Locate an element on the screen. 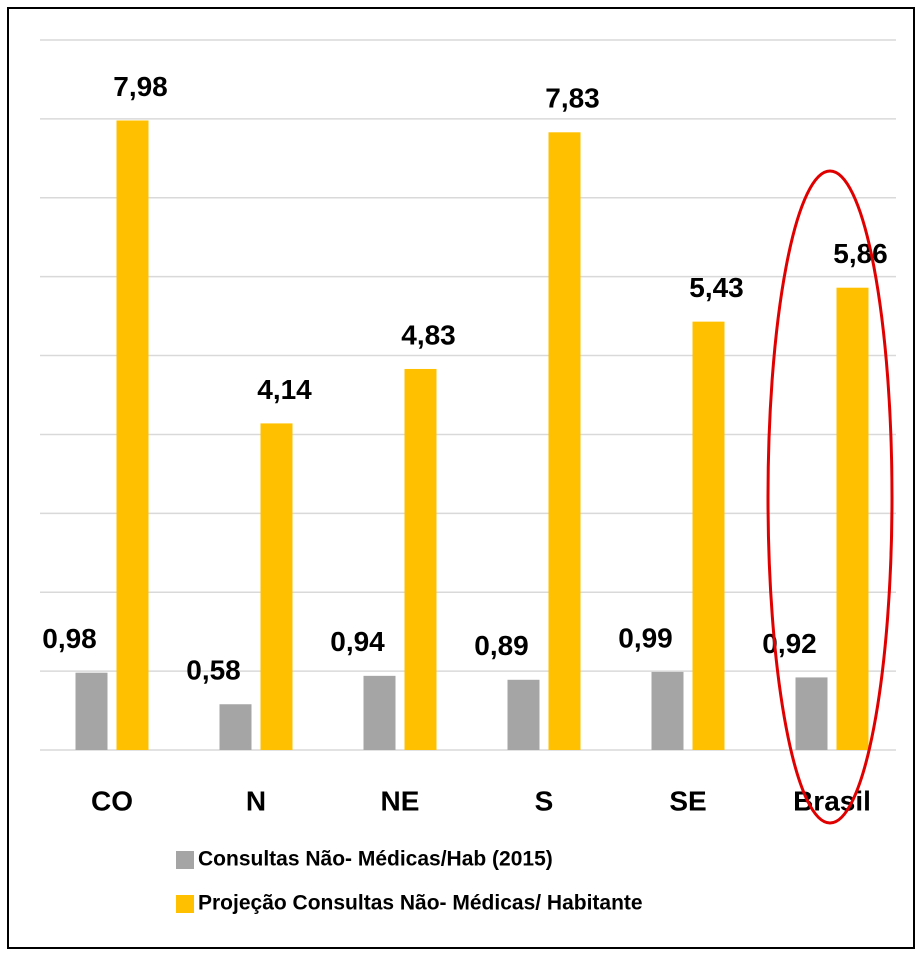  x-tick-label: SE is located at coordinates (687, 800).